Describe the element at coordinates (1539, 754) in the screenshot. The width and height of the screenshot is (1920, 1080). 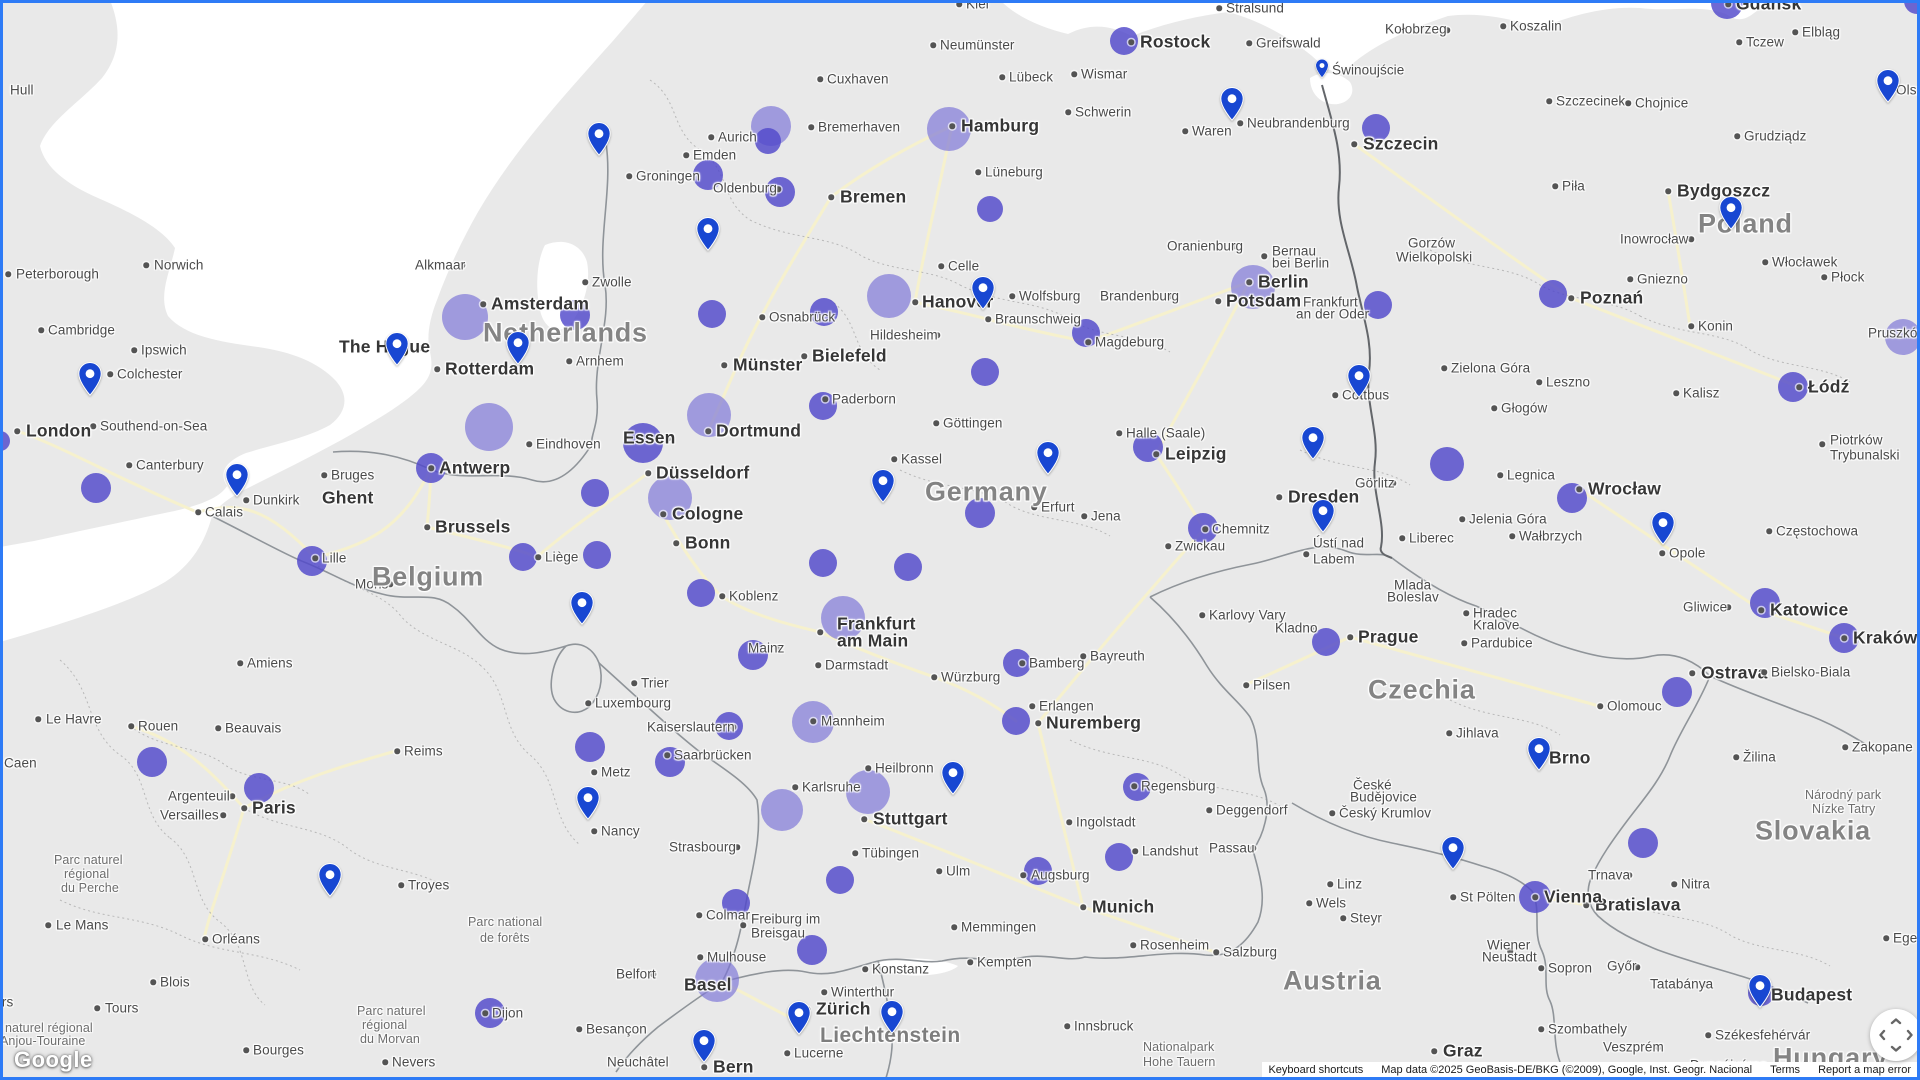
I see `map-pin-brno` at that location.